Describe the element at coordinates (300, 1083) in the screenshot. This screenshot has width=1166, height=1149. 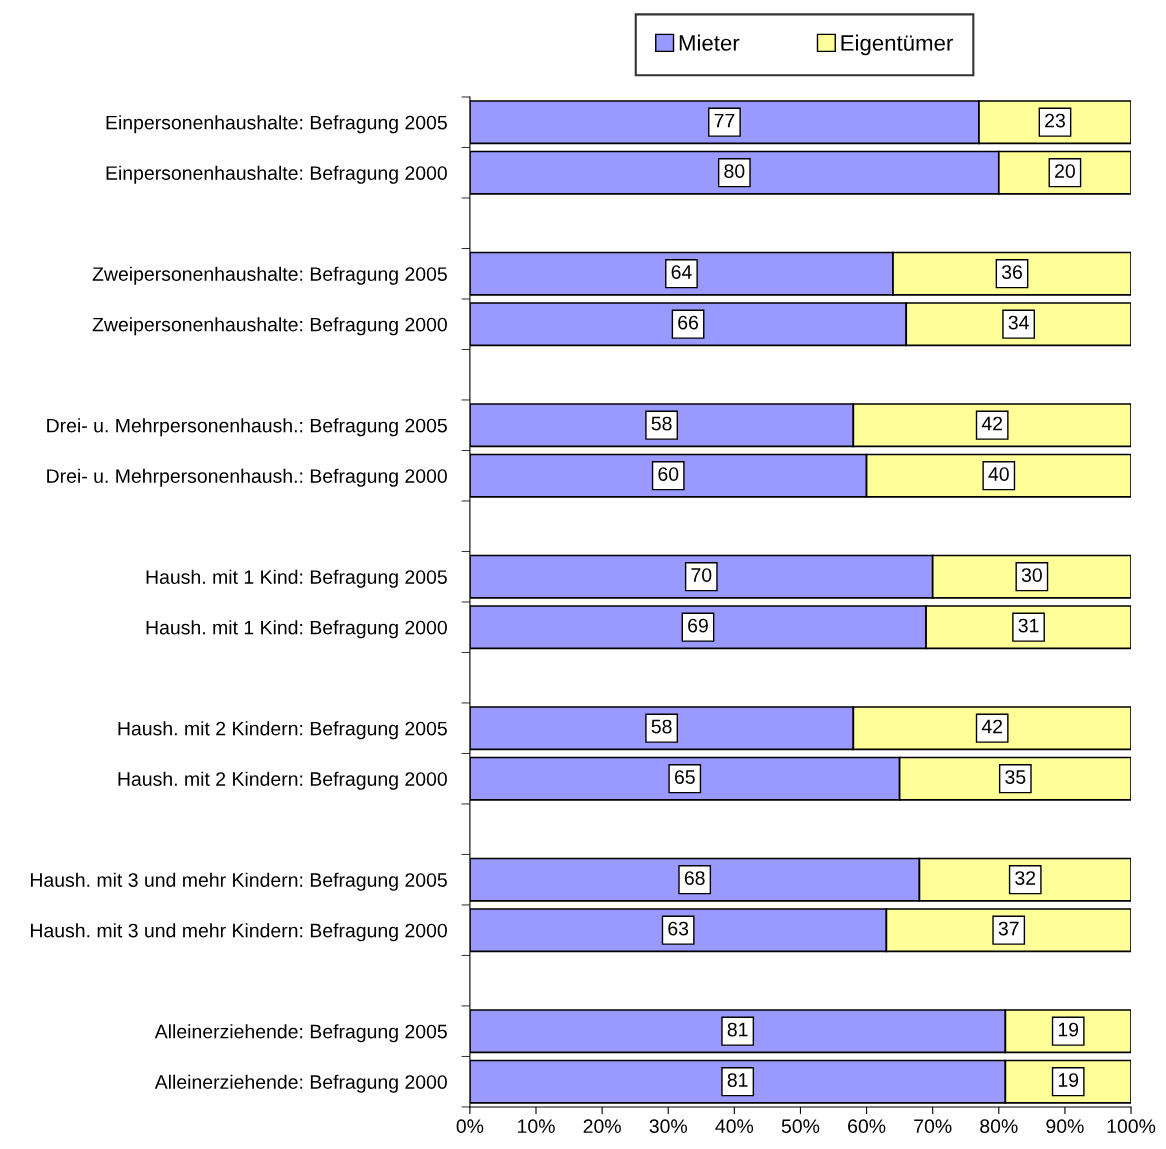
I see `y-tick-label: Alleinerziehende: Befragung 2000` at that location.